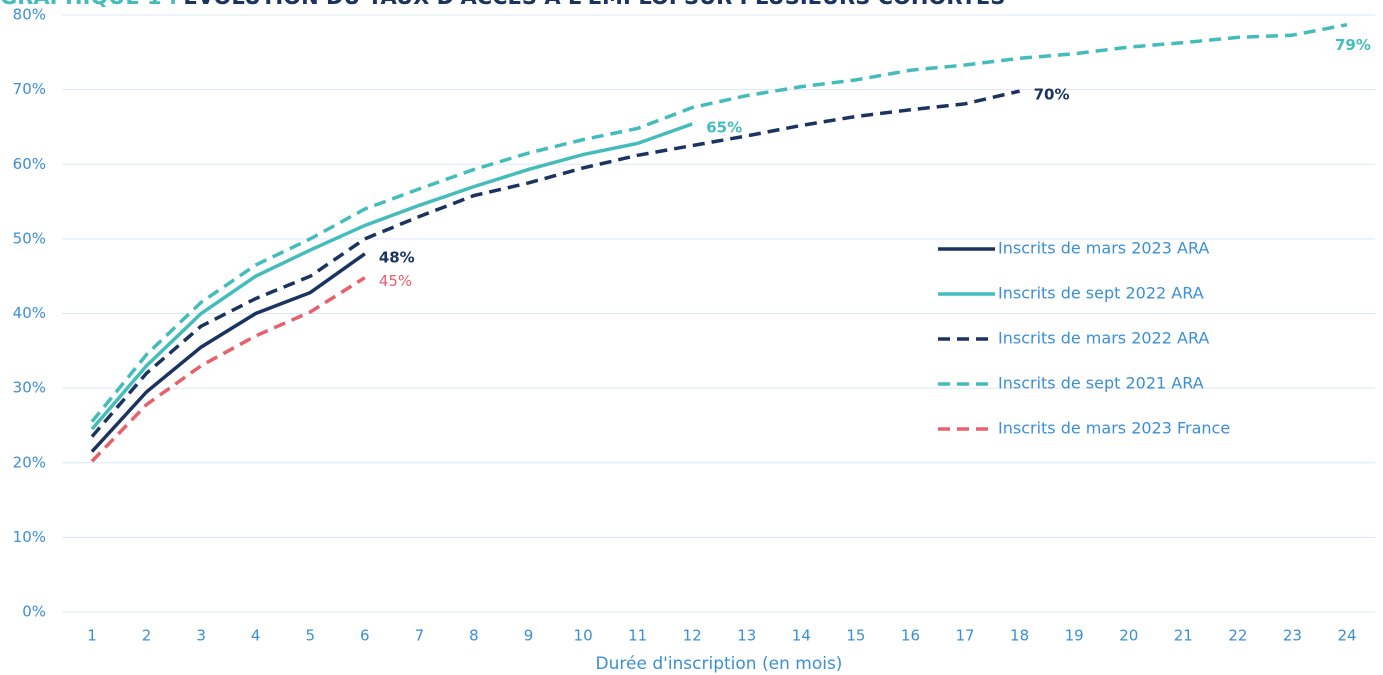 This screenshot has width=1383, height=675. Describe the element at coordinates (29, 462) in the screenshot. I see `y-tick-label: 20%` at that location.